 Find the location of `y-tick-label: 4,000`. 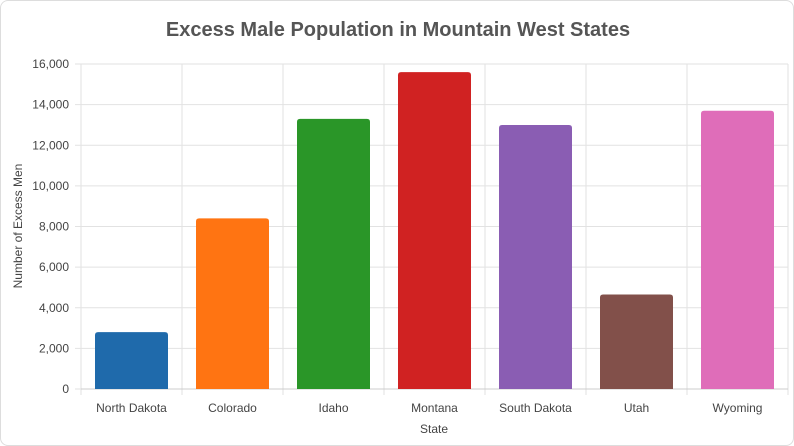

y-tick-label: 4,000 is located at coordinates (54, 308).